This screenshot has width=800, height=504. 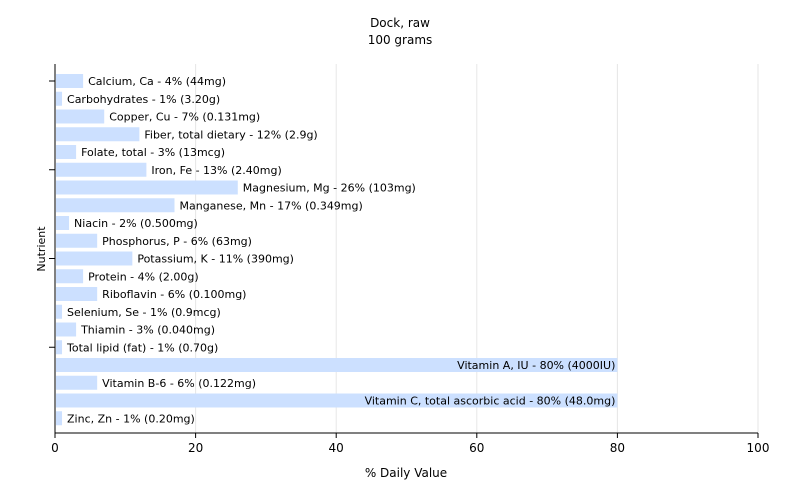 What do you see at coordinates (131, 418) in the screenshot?
I see `bar-label: Zinc, Zn - 1% (0.20mg)` at bounding box center [131, 418].